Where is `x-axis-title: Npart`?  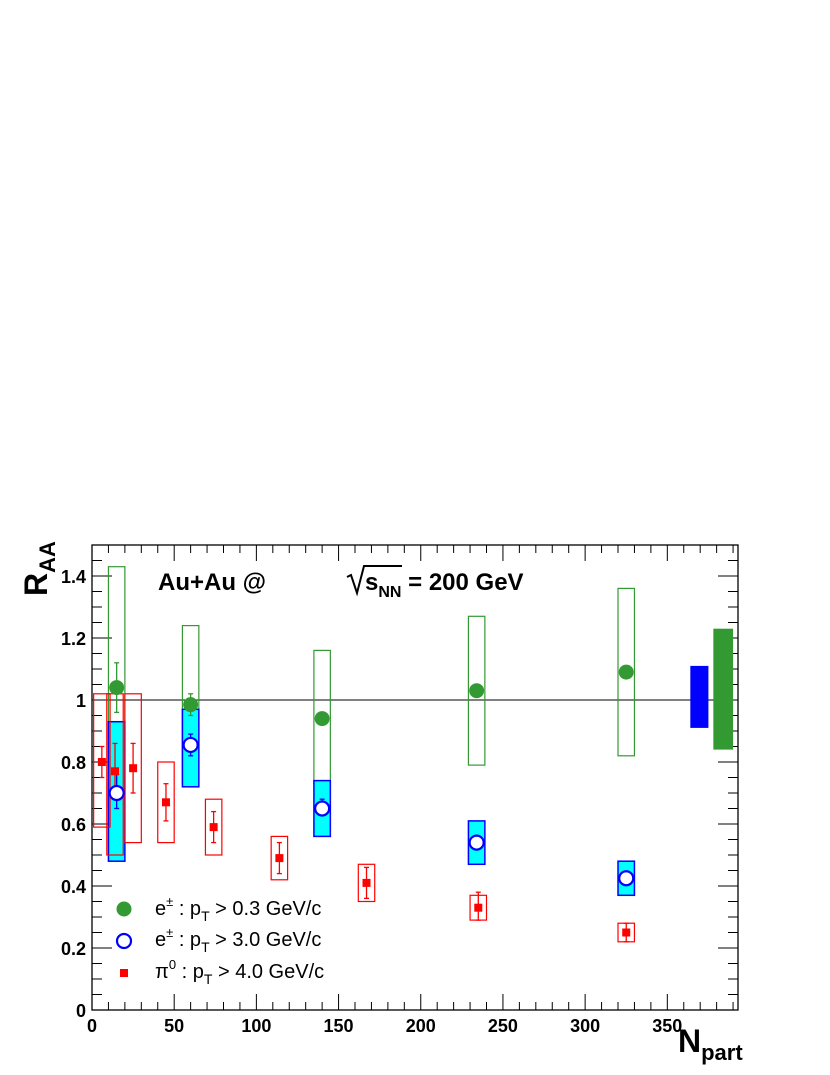 x-axis-title: Npart is located at coordinates (710, 1044).